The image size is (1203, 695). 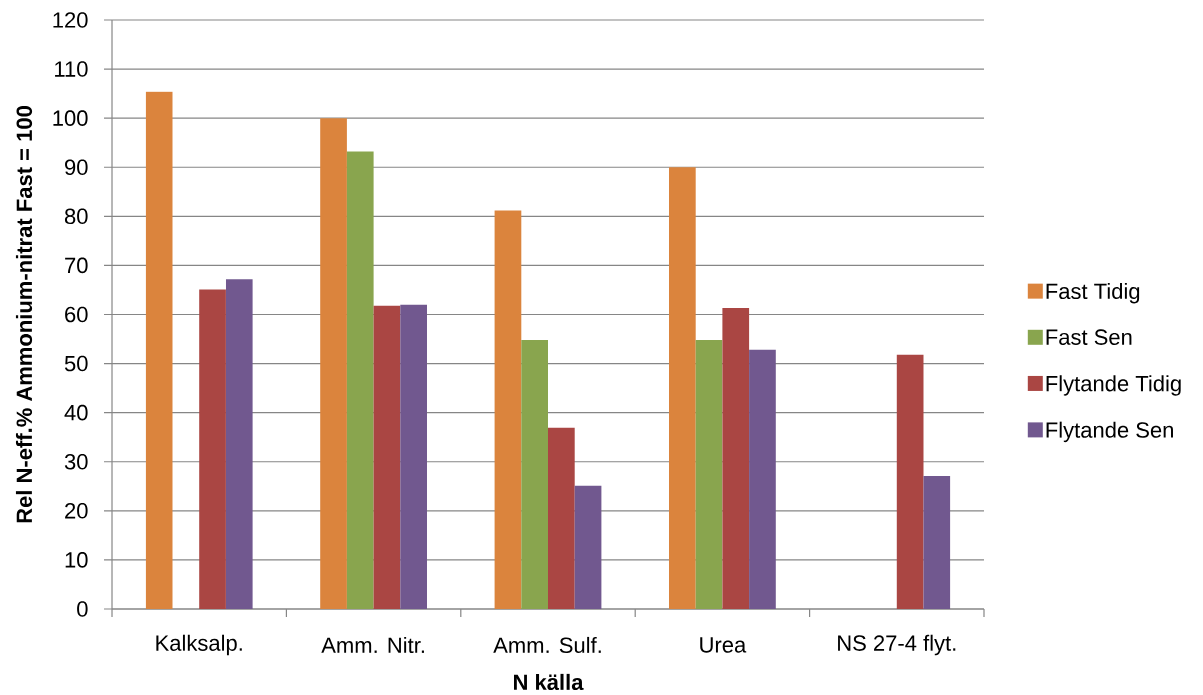 I want to click on legend-label: Flytande Tidig, so click(x=1113, y=385).